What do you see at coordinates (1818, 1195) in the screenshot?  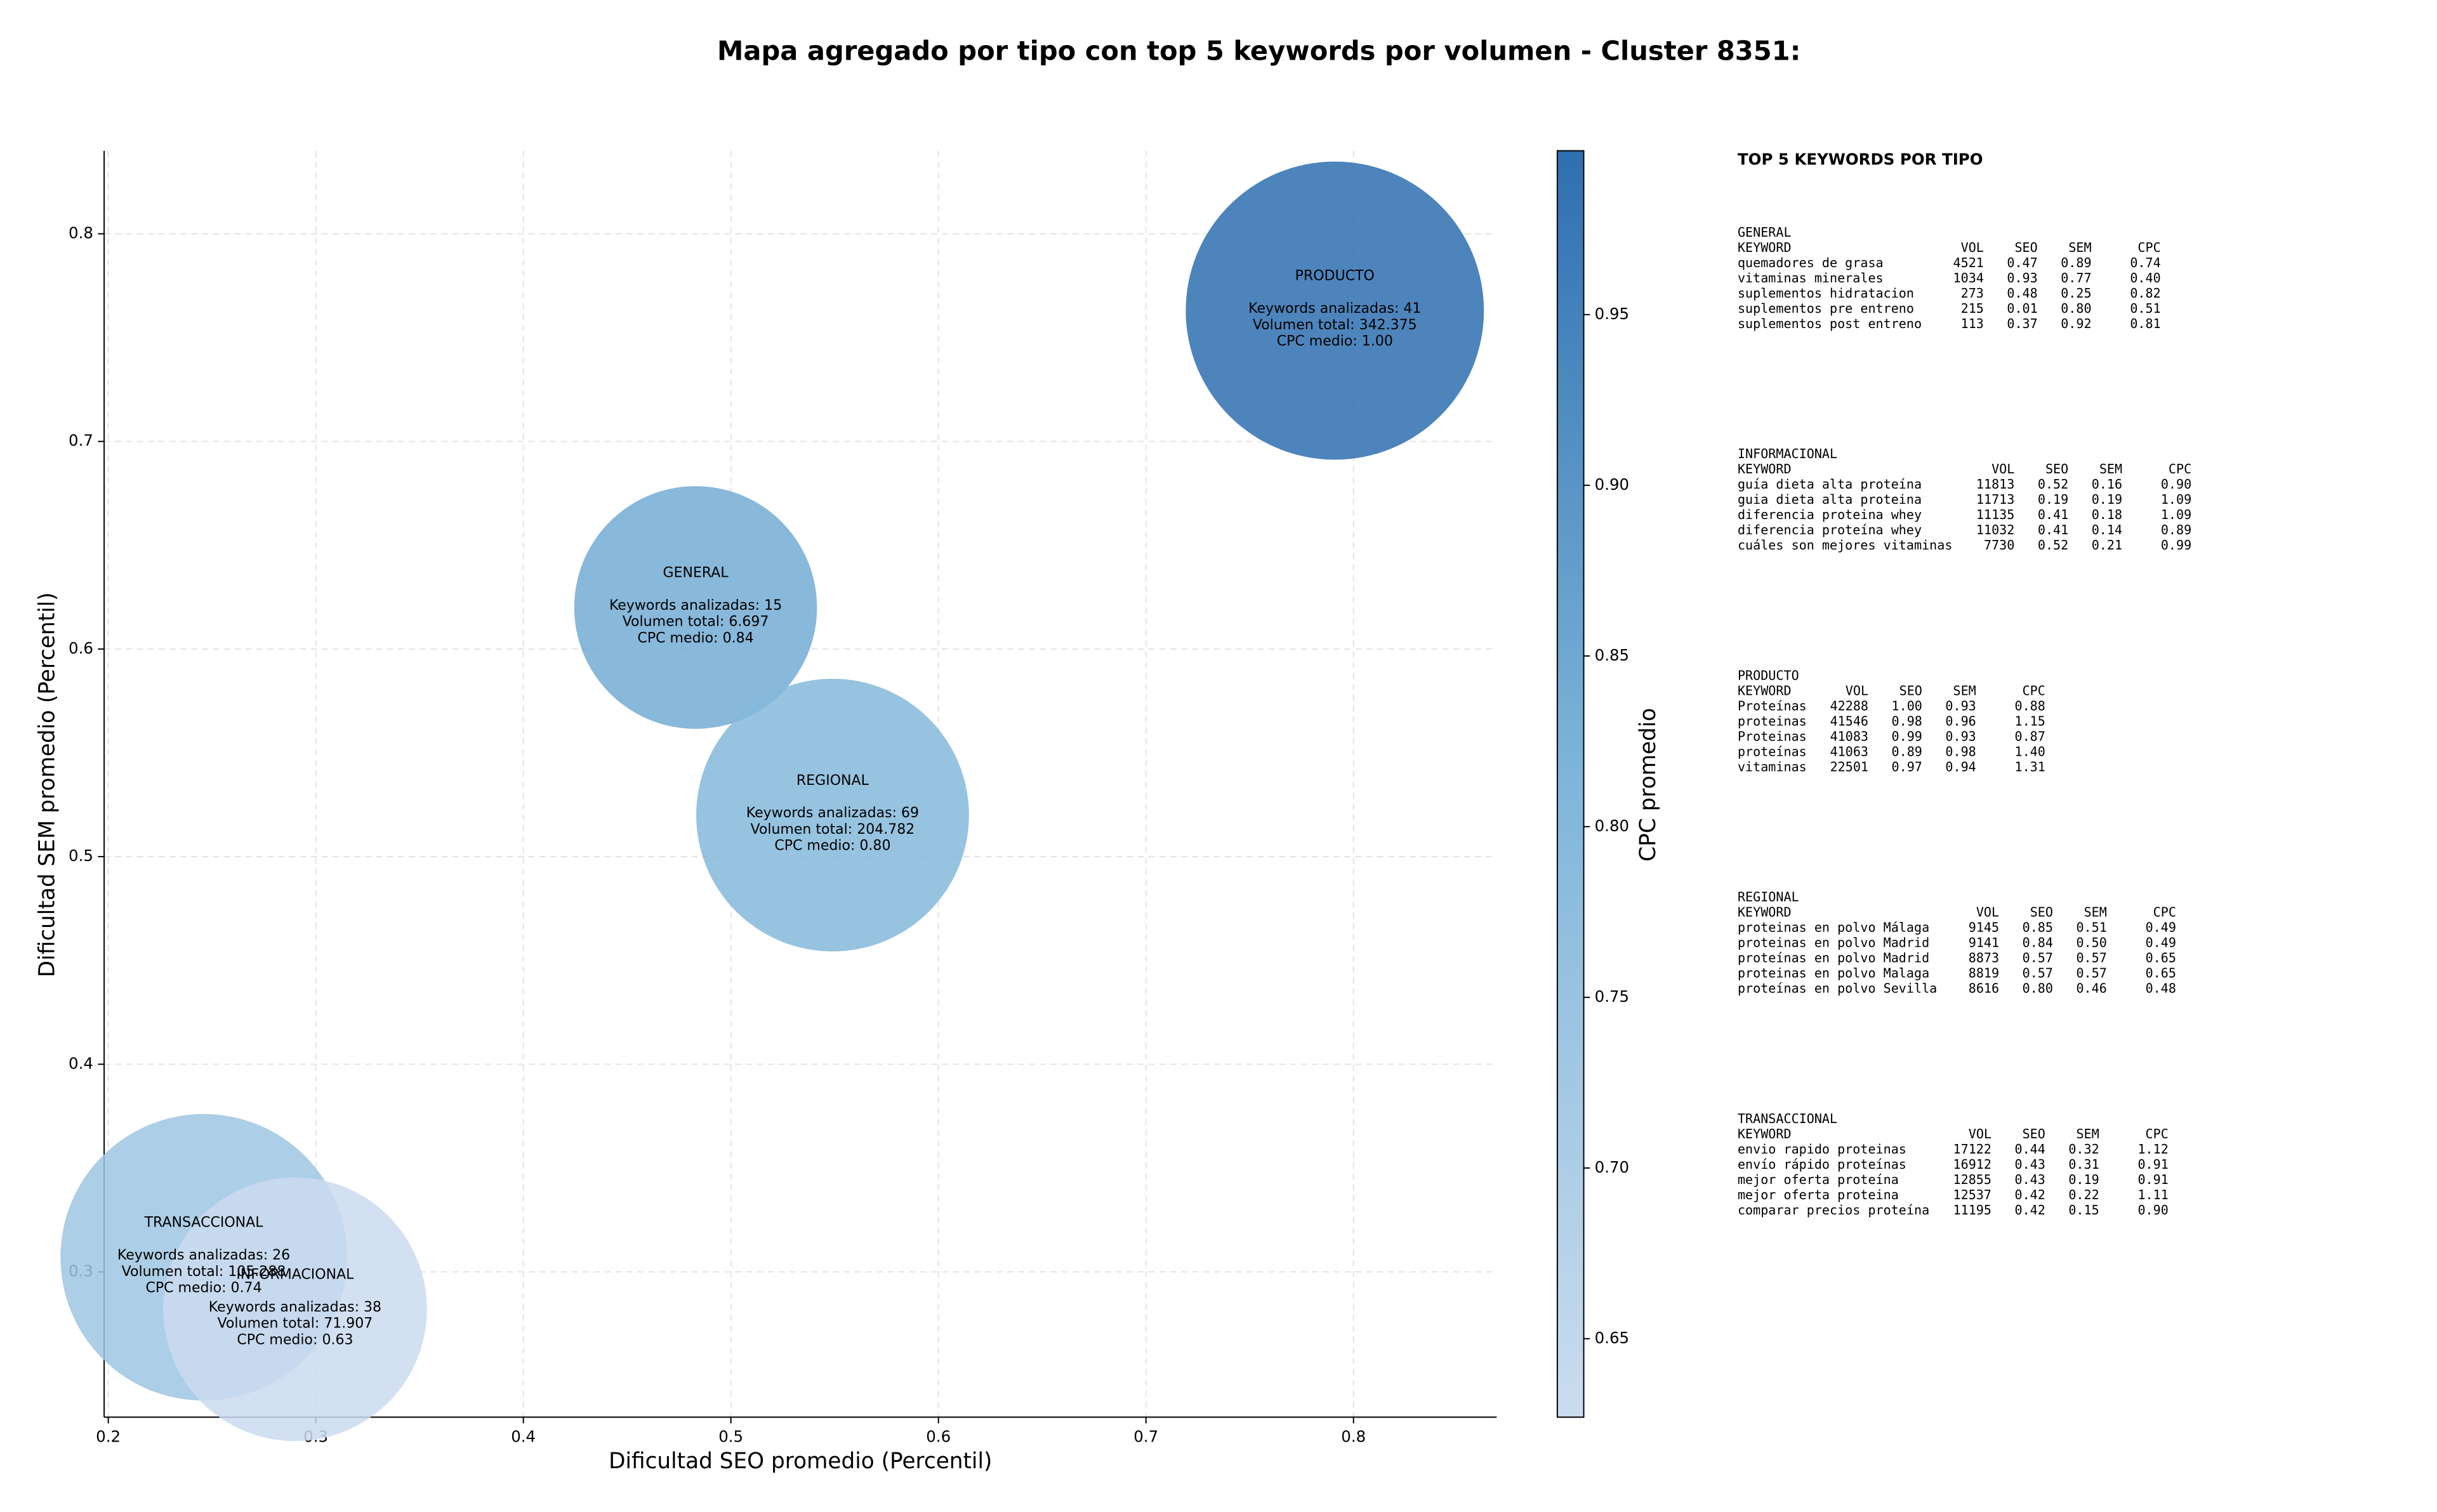 I see `table-cell: mejor oferta proteina` at bounding box center [1818, 1195].